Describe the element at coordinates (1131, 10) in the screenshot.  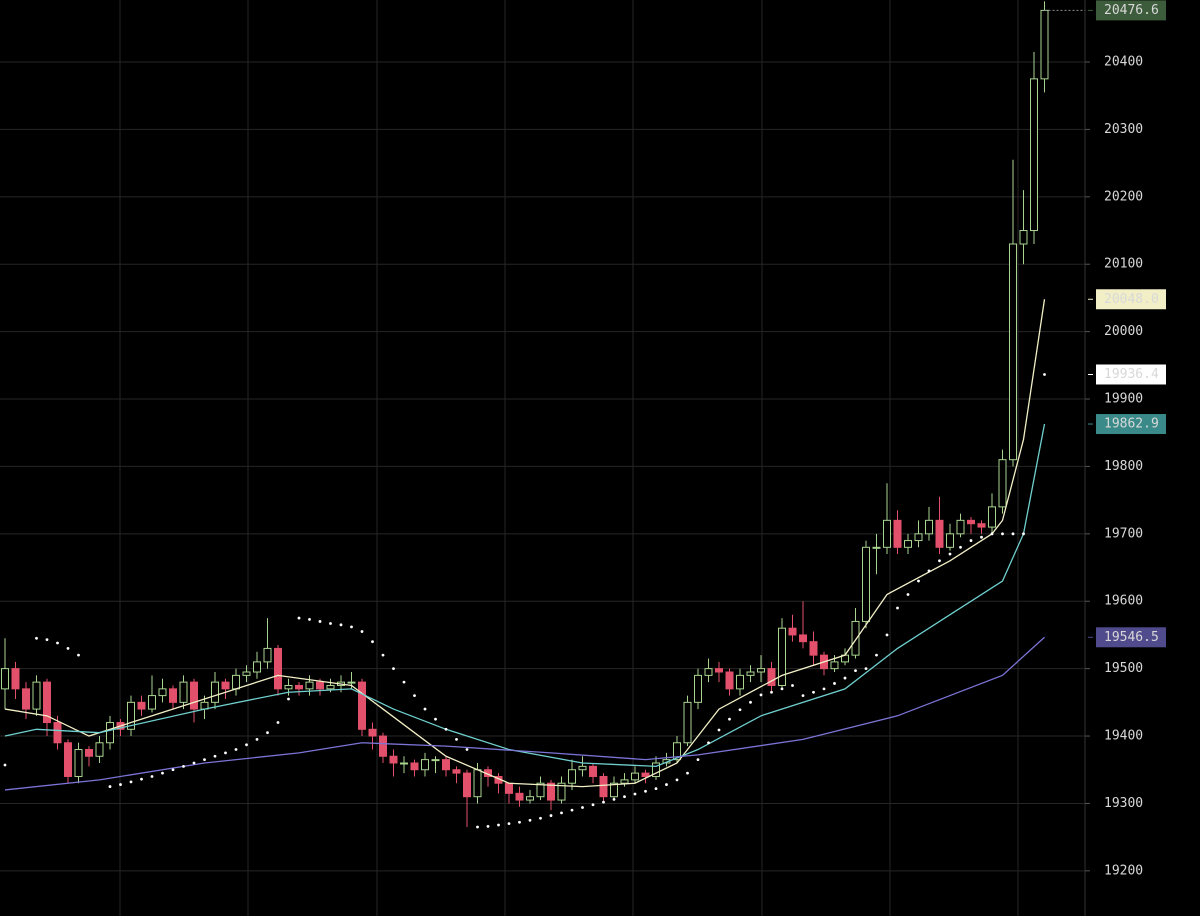
I see `price-tag-label: 20476.6` at that location.